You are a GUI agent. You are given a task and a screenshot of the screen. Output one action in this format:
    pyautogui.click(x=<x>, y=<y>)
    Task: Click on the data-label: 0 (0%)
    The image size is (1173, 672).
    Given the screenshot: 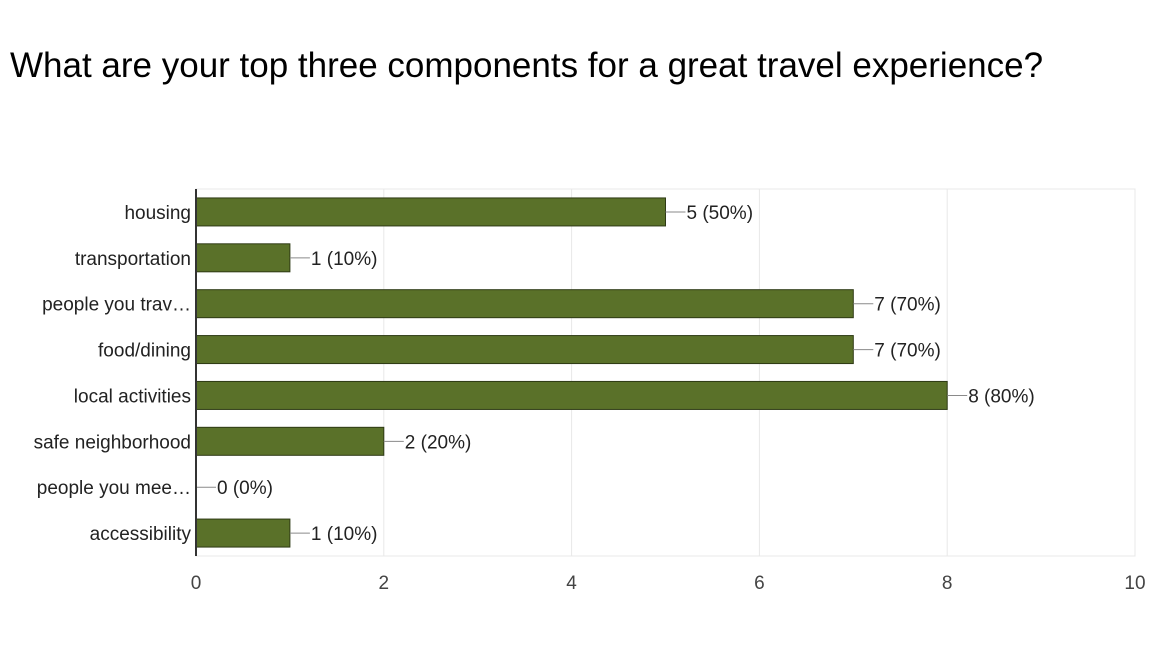 What is the action you would take?
    pyautogui.click(x=245, y=488)
    